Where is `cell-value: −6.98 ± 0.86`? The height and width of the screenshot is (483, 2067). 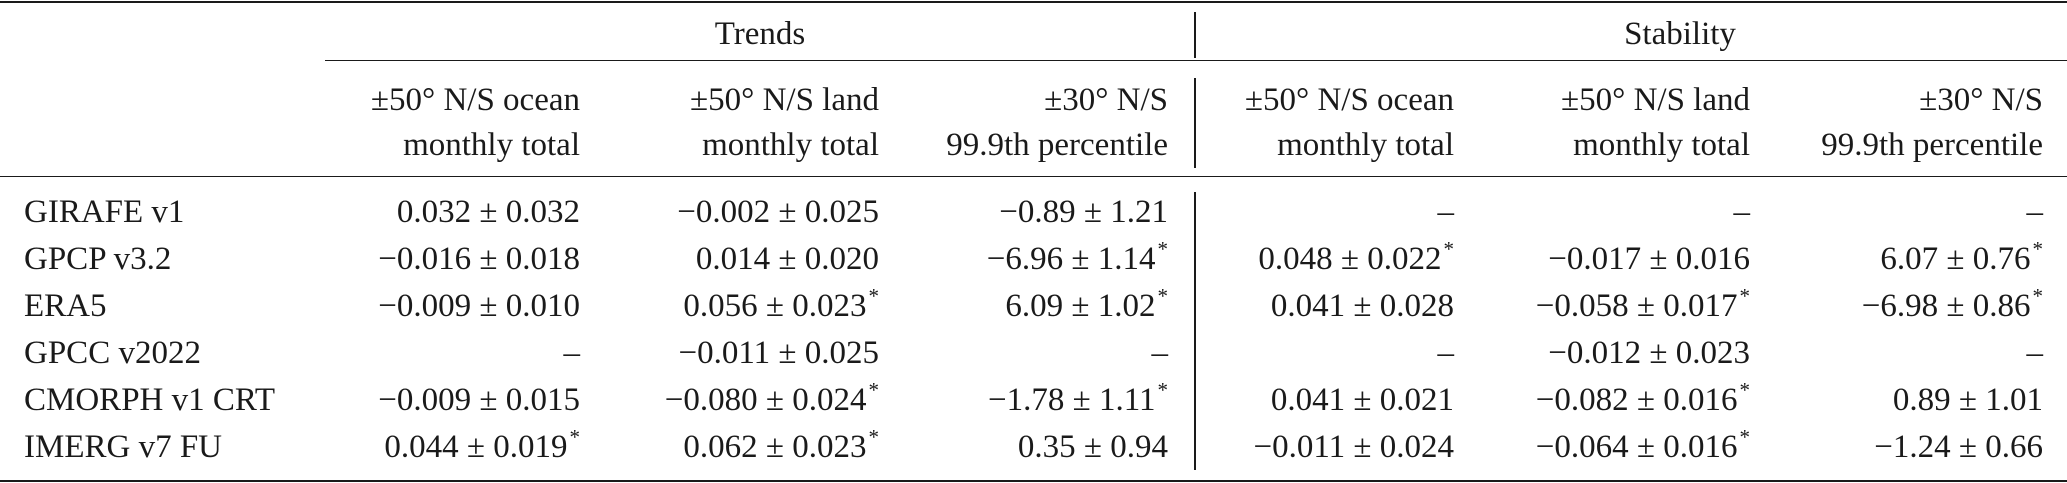
cell-value: −6.98 ± 0.86 is located at coordinates (1946, 306).